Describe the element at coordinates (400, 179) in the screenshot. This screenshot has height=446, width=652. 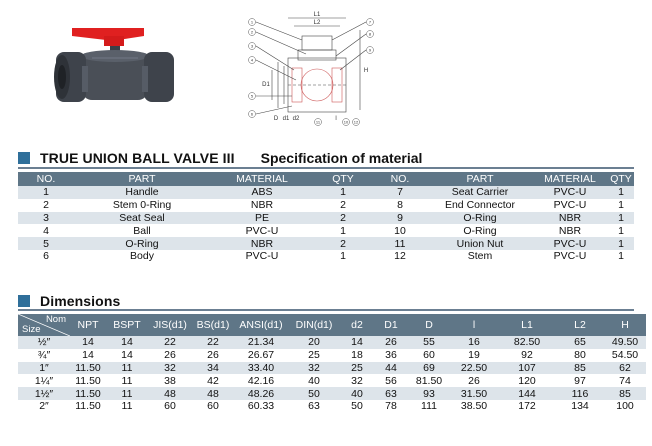
I see `material-col-no-2: NO.` at that location.